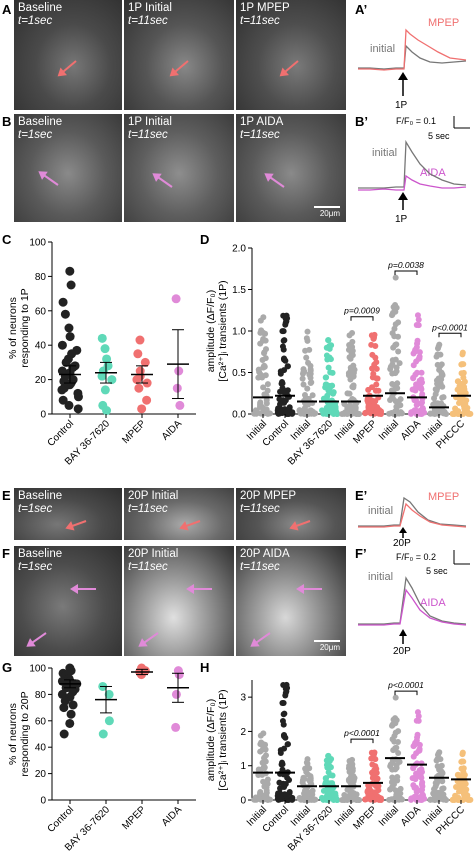  What do you see at coordinates (25, 733) in the screenshot?
I see `y-axis-label-line: responding to 20P` at bounding box center [25, 733].